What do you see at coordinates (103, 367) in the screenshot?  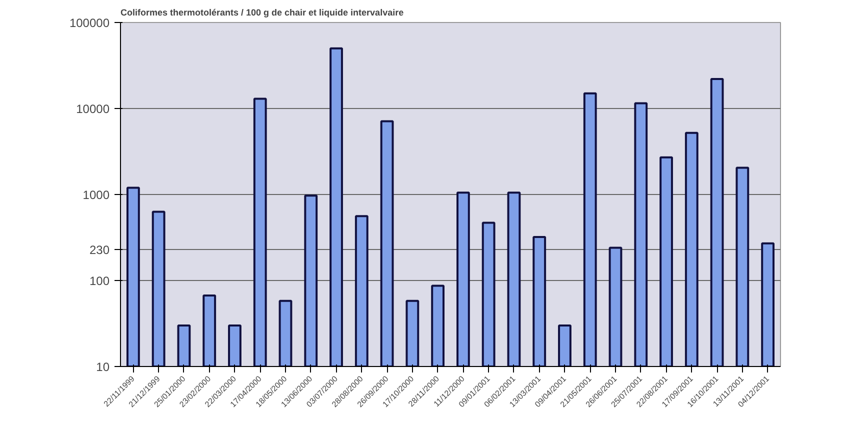 I see `y-tick-label: 10` at bounding box center [103, 367].